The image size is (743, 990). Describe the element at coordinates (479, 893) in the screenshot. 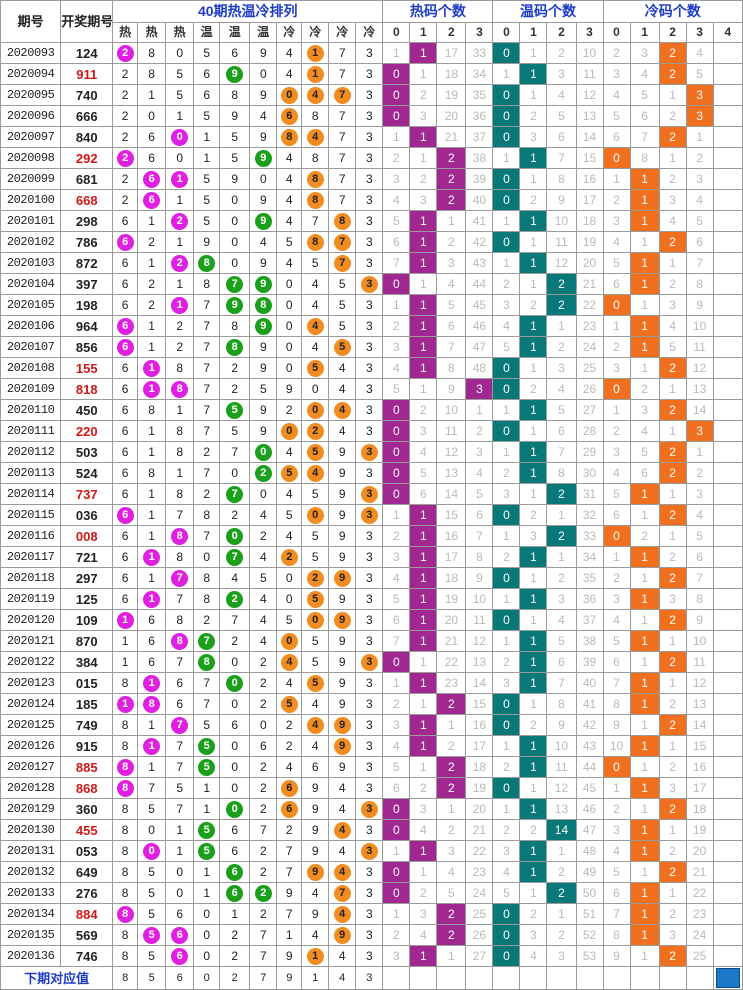

I see `hot-count-cell: 24` at that location.